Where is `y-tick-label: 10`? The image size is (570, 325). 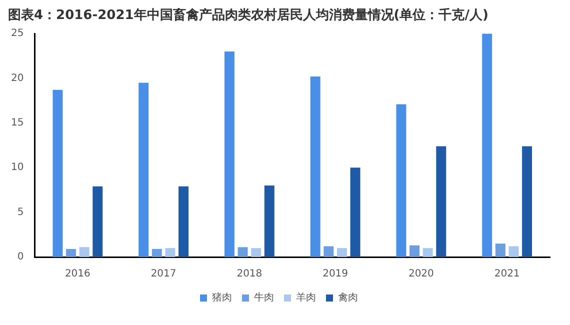
y-tick-label: 10 is located at coordinates (17, 168).